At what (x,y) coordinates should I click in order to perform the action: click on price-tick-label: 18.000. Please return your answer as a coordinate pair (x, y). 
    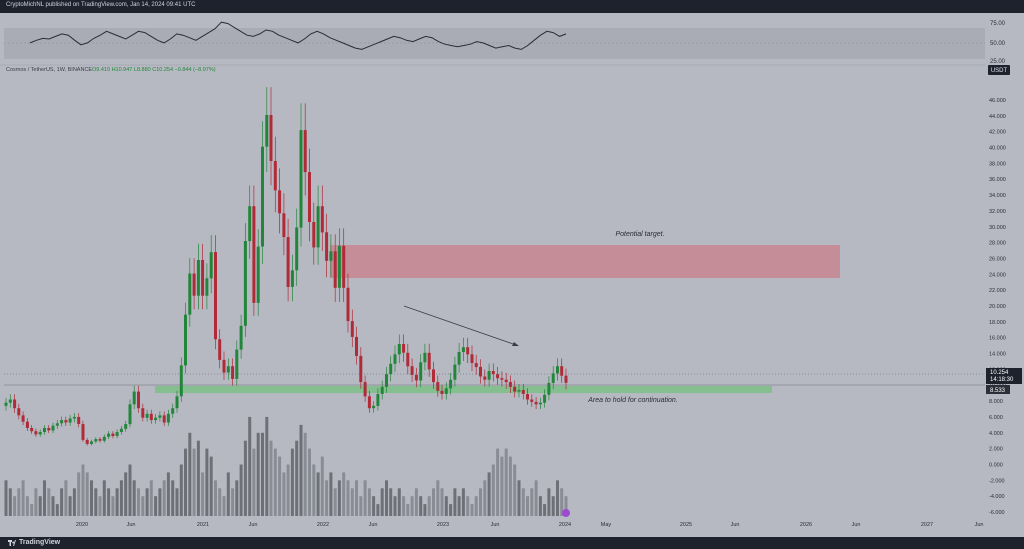
    Looking at the image, I should click on (997, 323).